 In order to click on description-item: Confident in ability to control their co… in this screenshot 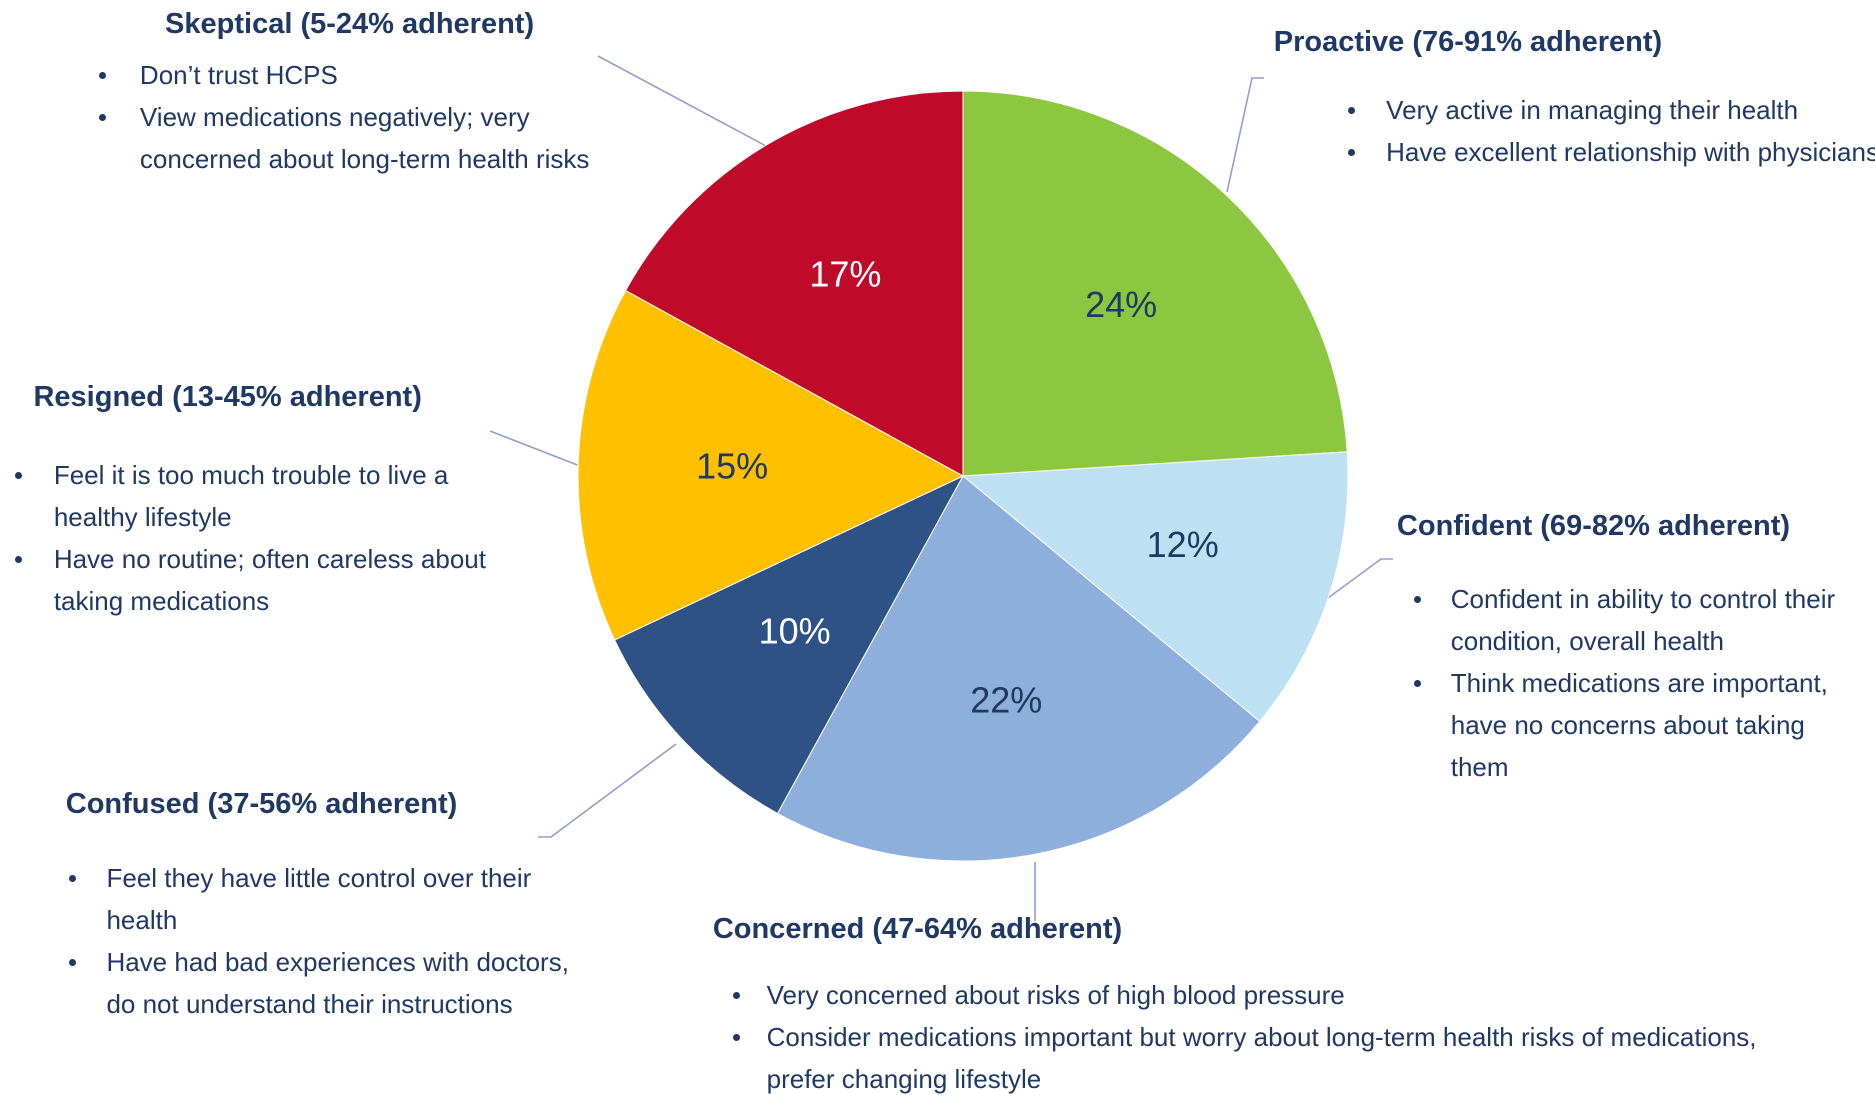, I will do `click(1639, 620)`.